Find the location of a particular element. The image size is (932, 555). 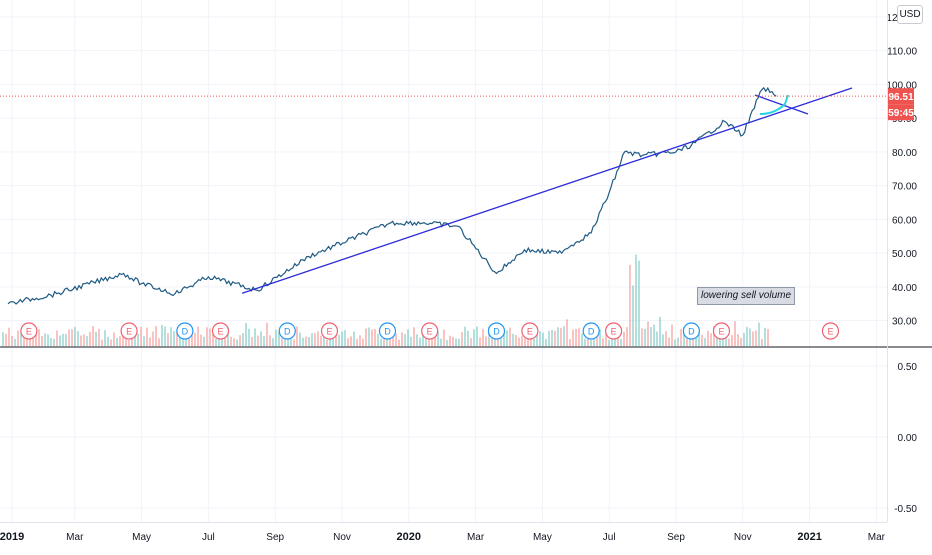

wedge-line is located at coordinates (781, 104).